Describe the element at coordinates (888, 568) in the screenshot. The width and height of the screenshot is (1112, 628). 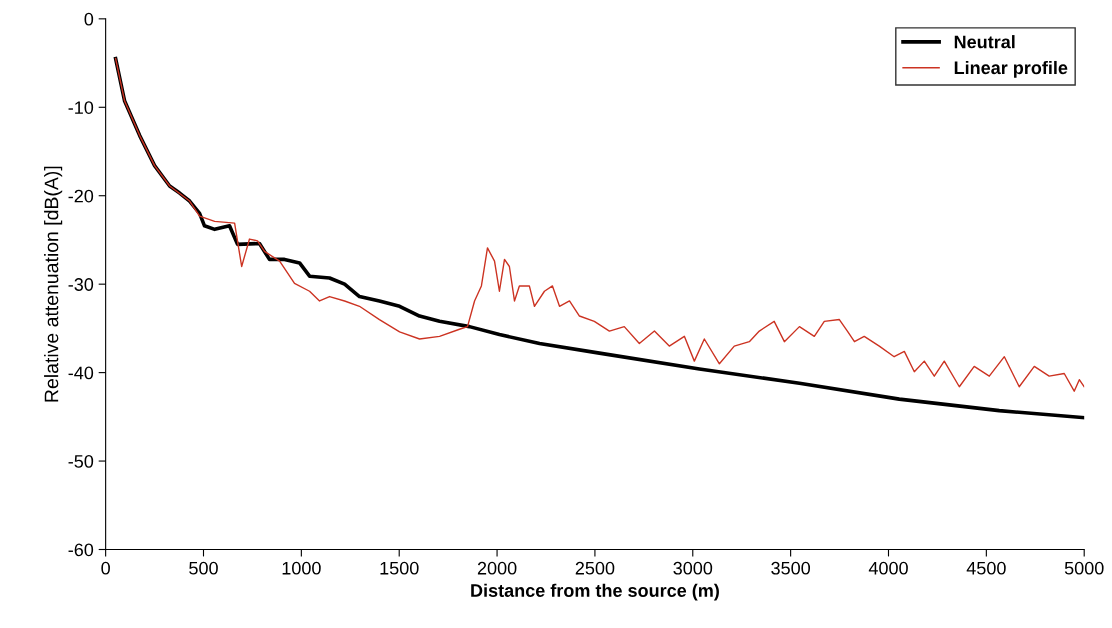
I see `x-tick-label: 4000` at that location.